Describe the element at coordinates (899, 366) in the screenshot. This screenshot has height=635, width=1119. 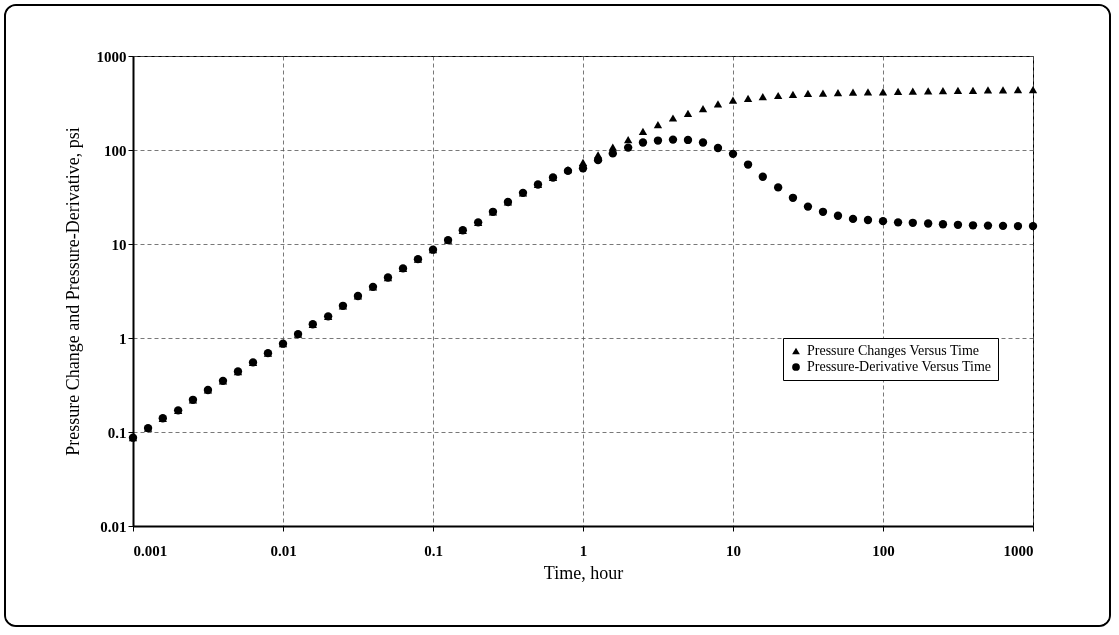
I see `legend-label: Pressure-Derivative Versus Time` at that location.